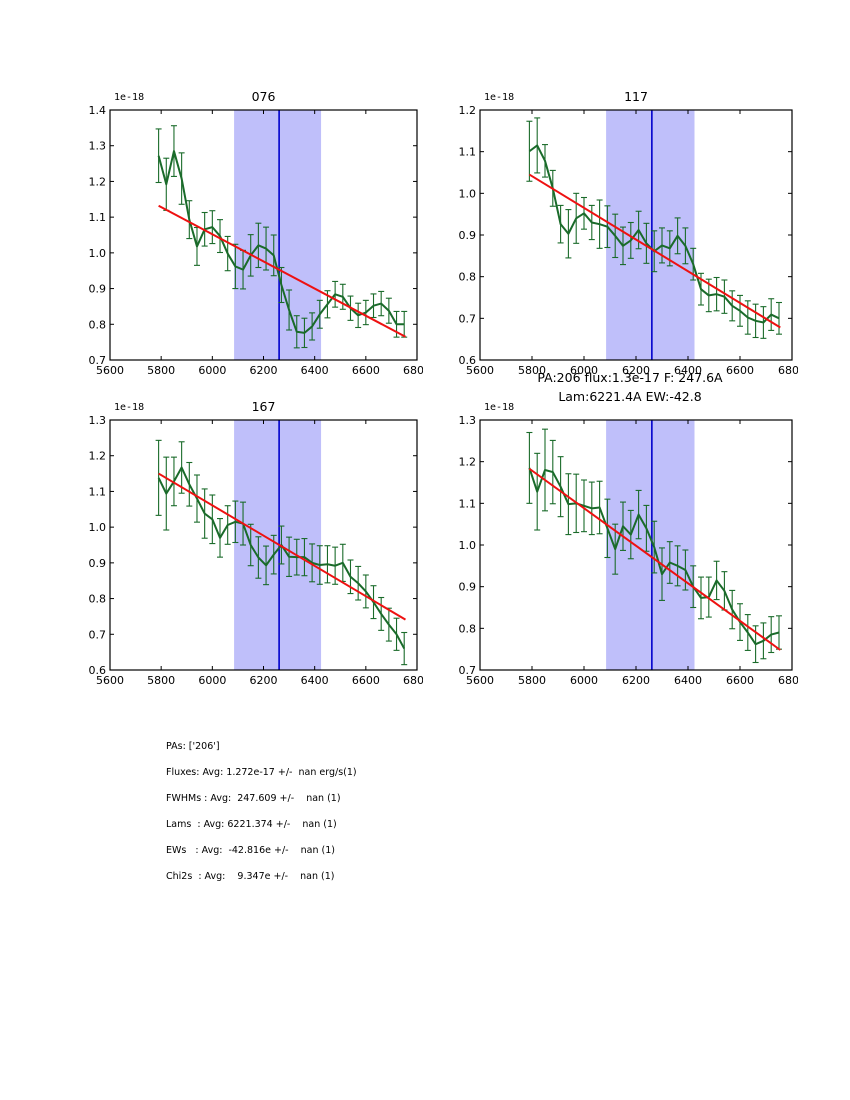 This screenshot has height=1100, width=850. I want to click on panel-title: 076, so click(264, 96).